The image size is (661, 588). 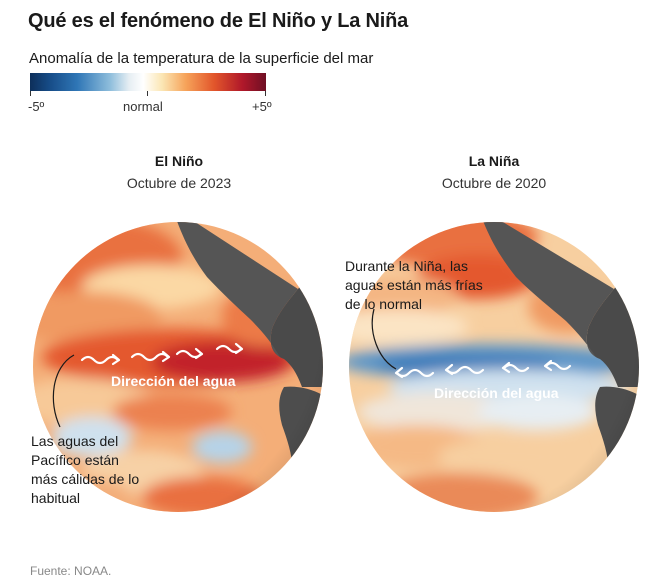 I want to click on el-nino-annotation-line-3: más cálidas de lo, so click(x=85, y=479).